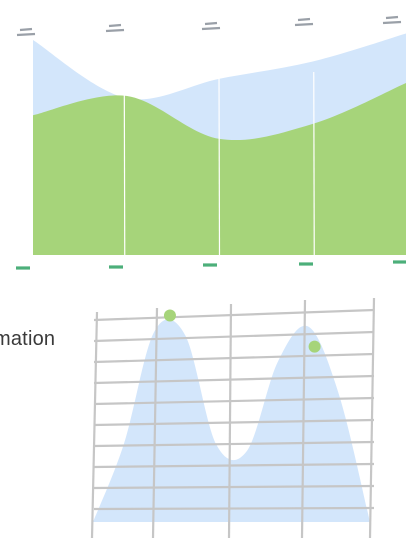 Image resolution: width=406 pixels, height=548 pixels. I want to click on fragment-label: mation, so click(28, 339).